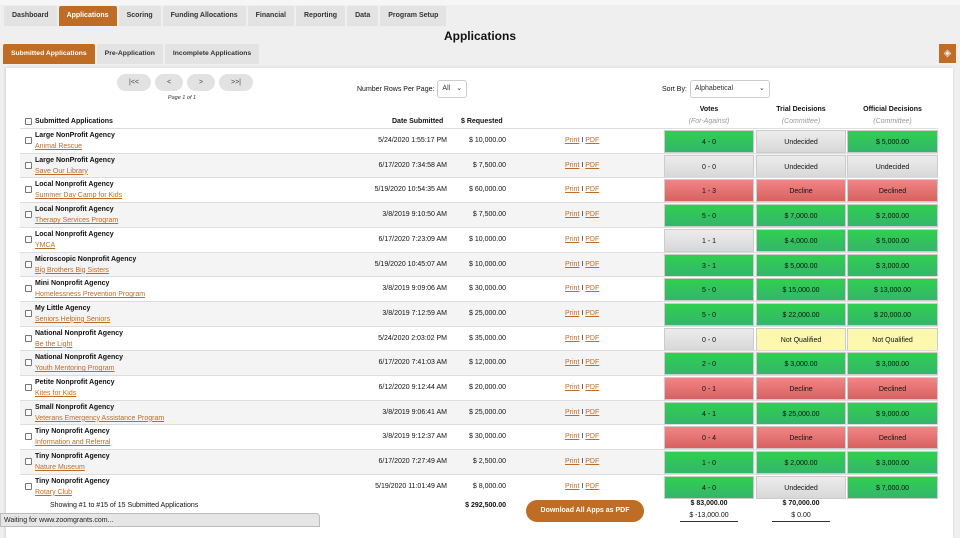  Describe the element at coordinates (709, 388) in the screenshot. I see `votes-cell: 0 - 1` at that location.